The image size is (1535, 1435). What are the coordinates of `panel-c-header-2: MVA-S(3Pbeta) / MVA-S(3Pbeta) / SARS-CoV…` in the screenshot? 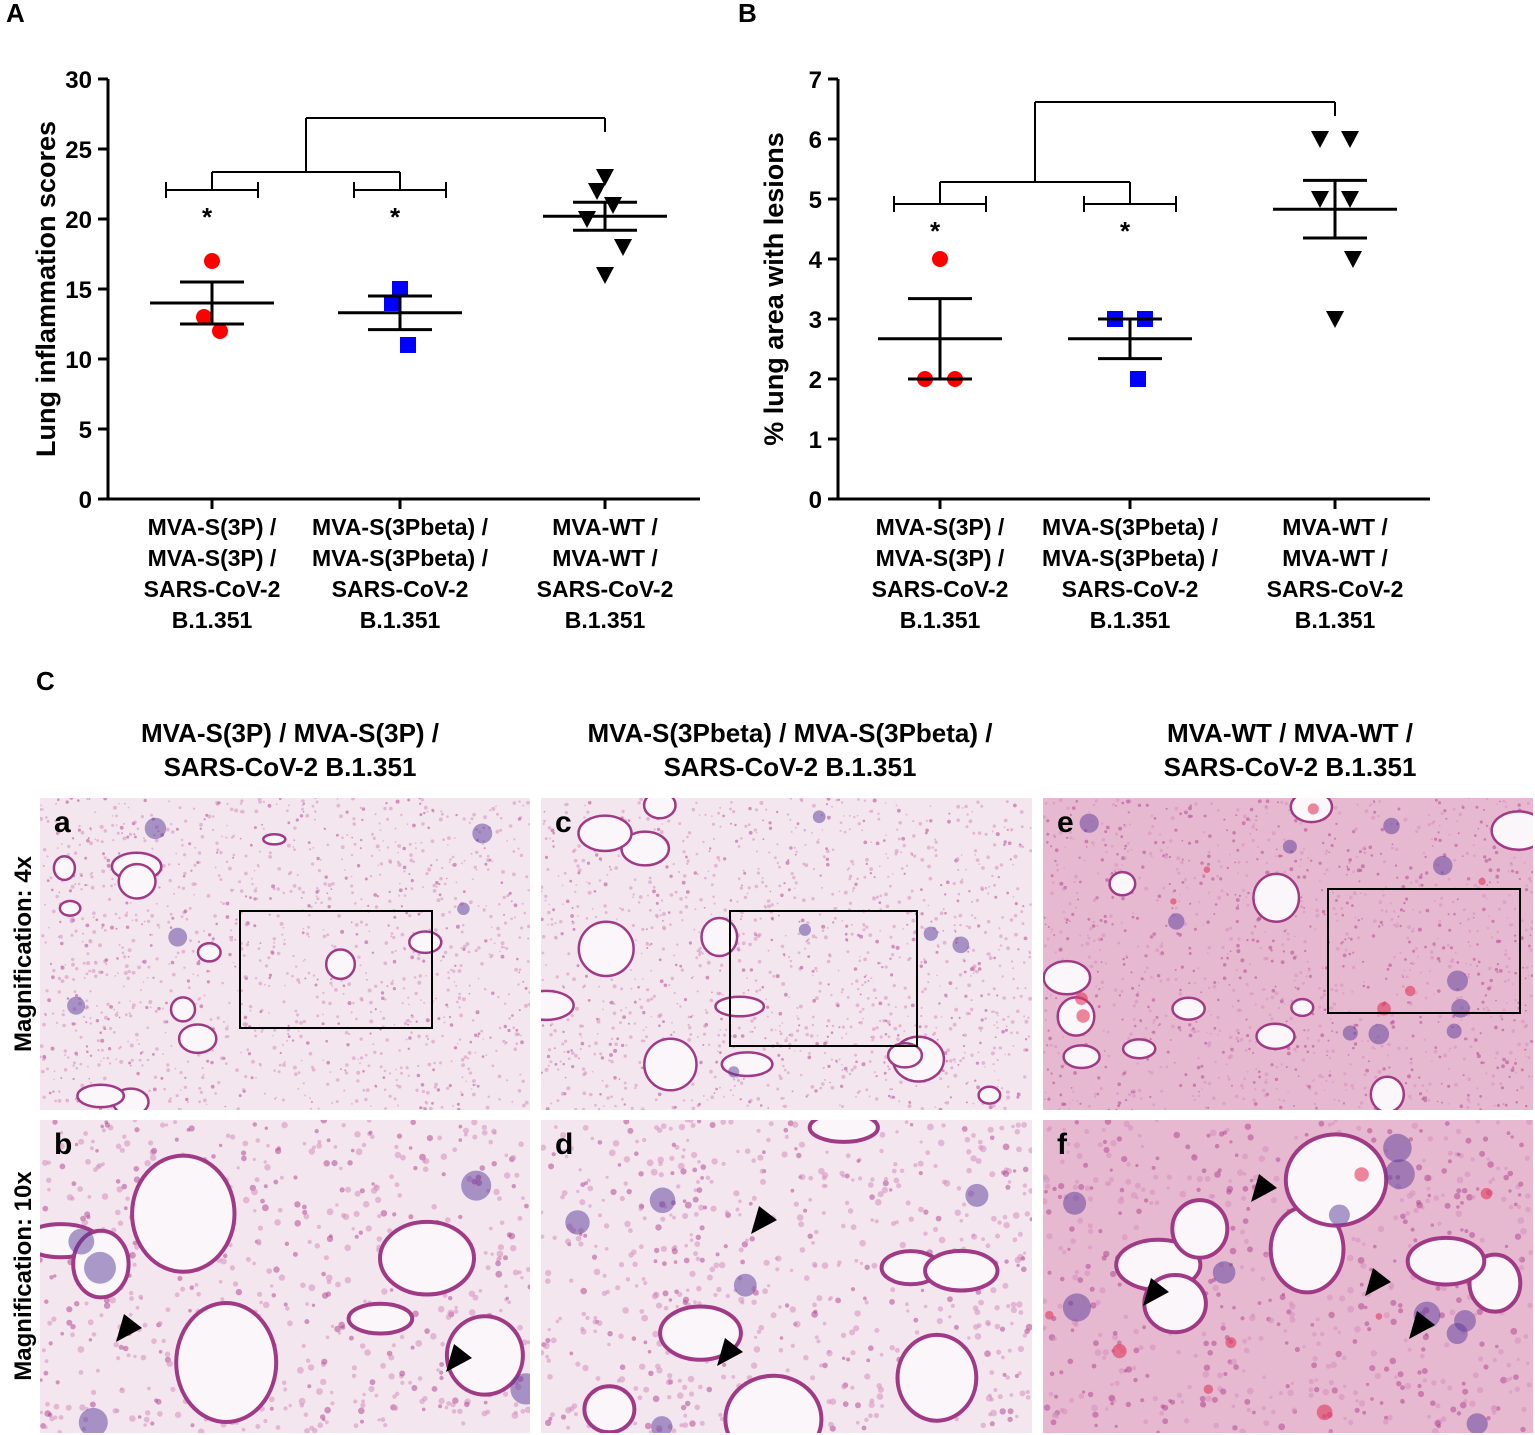 It's located at (790, 750).